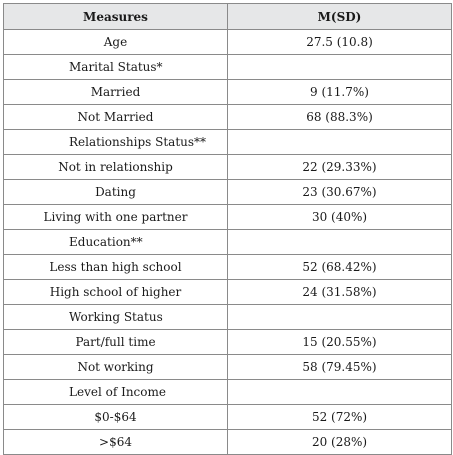 The height and width of the screenshot is (455, 453). What do you see at coordinates (339, 217) in the screenshot?
I see `measure-value: 30 (40%)` at bounding box center [339, 217].